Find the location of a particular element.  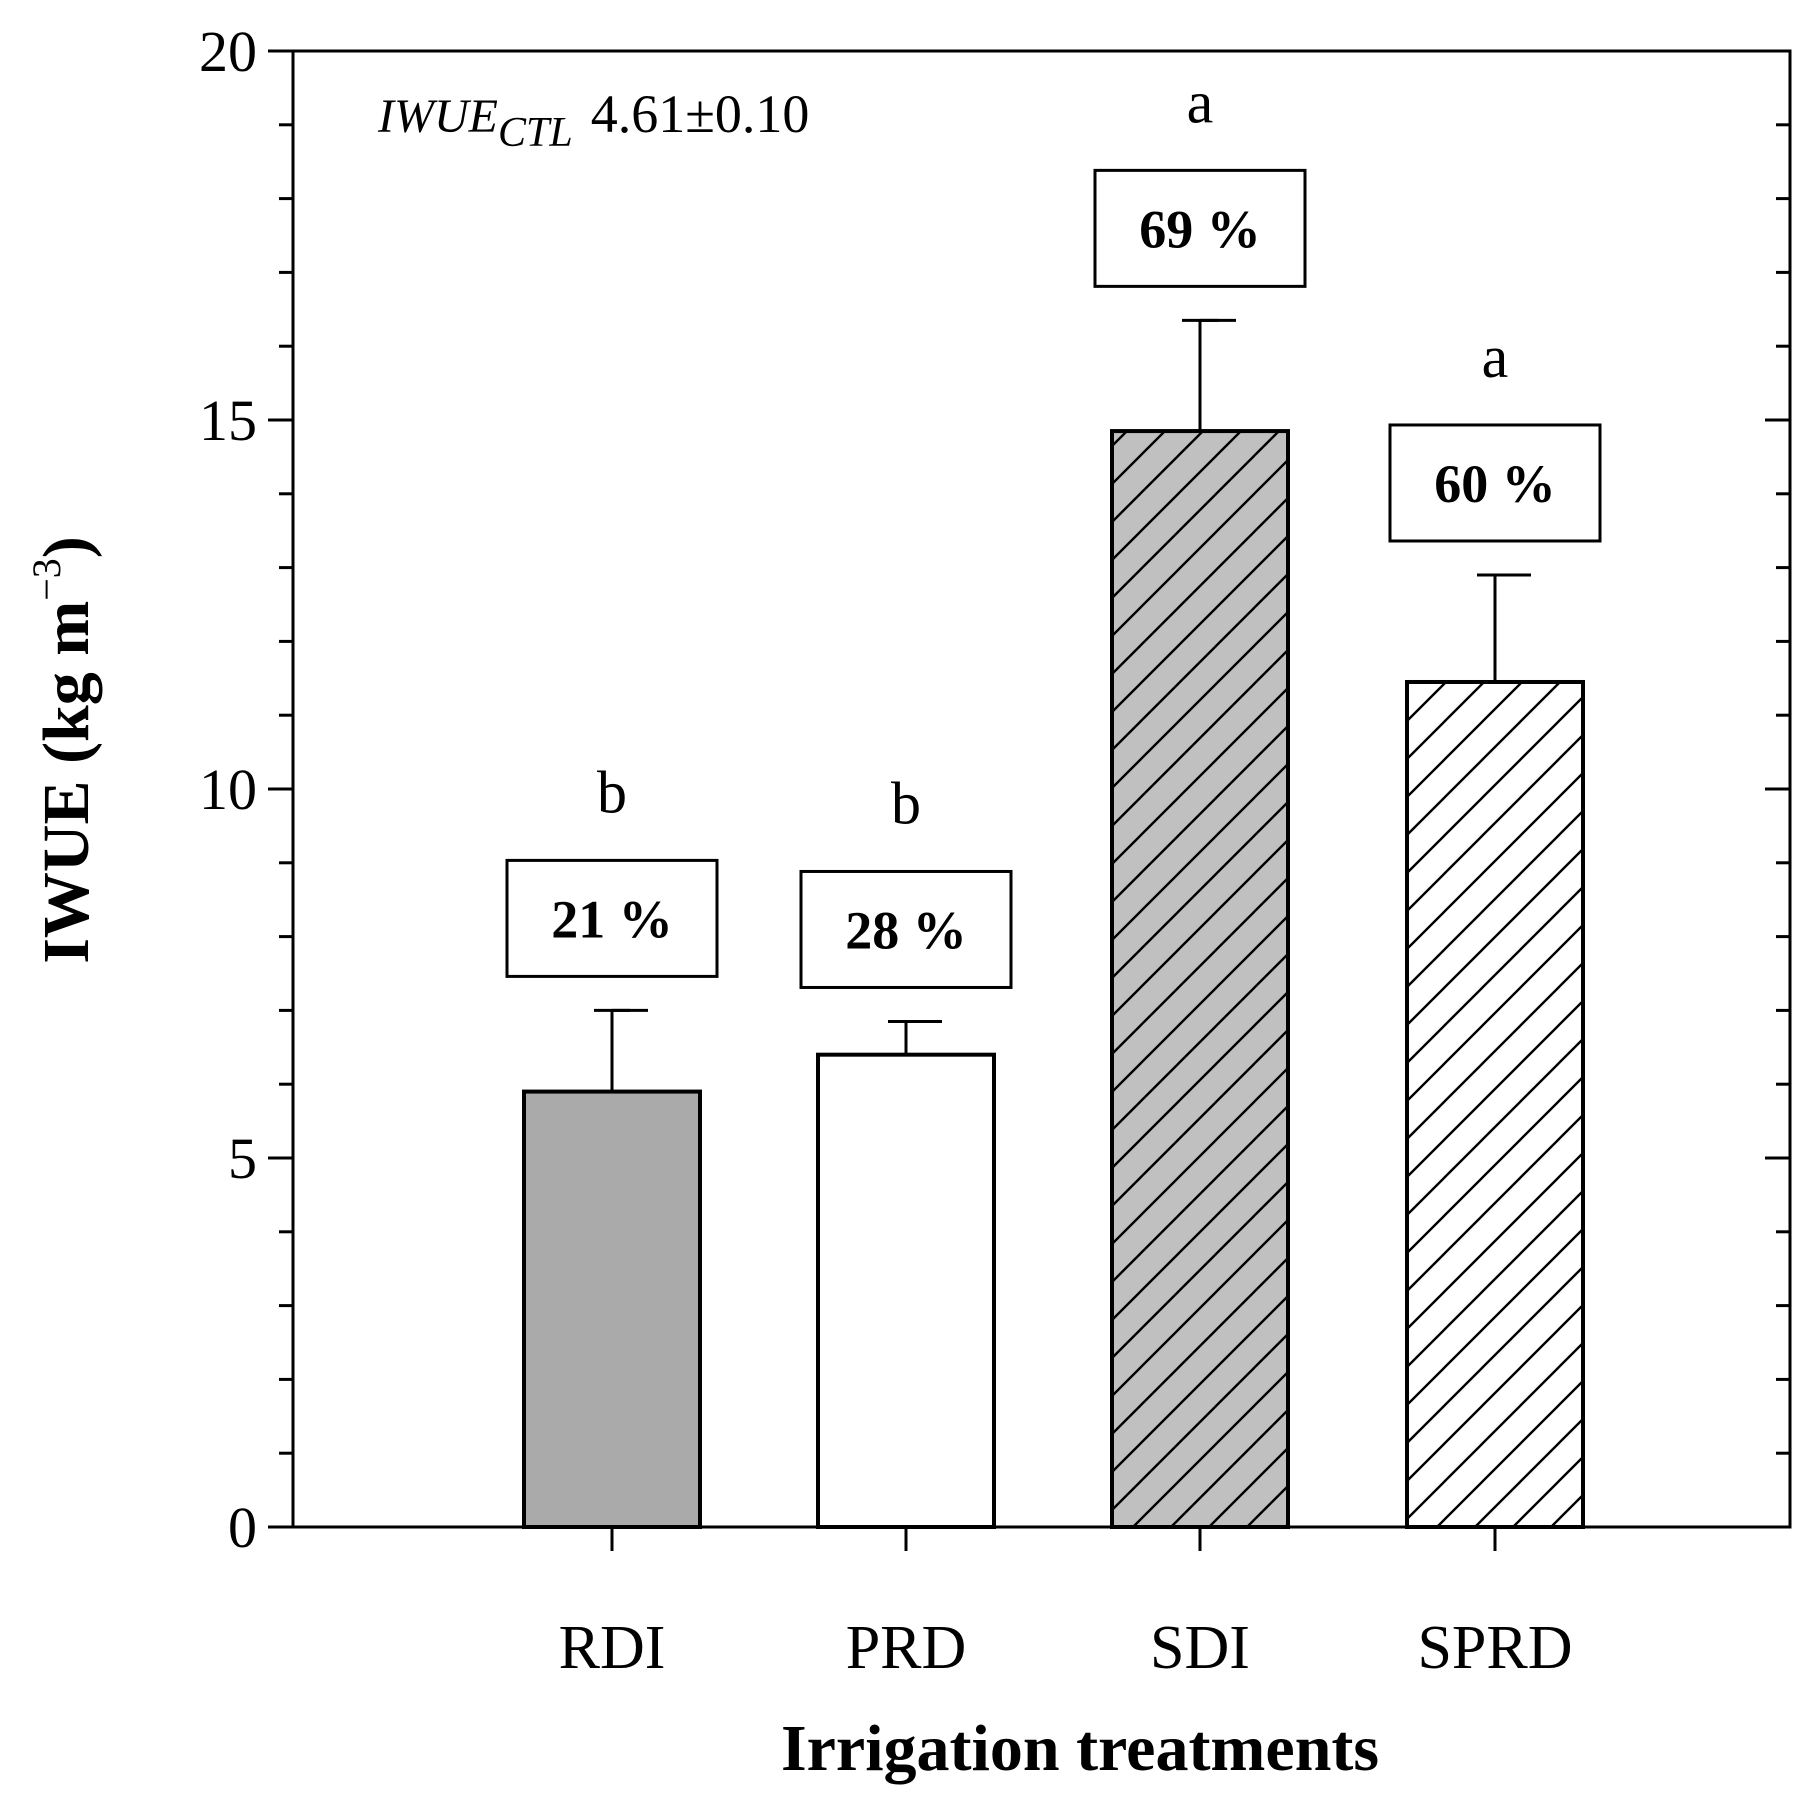

significance-letter-sprd: a is located at coordinates (1495, 357).